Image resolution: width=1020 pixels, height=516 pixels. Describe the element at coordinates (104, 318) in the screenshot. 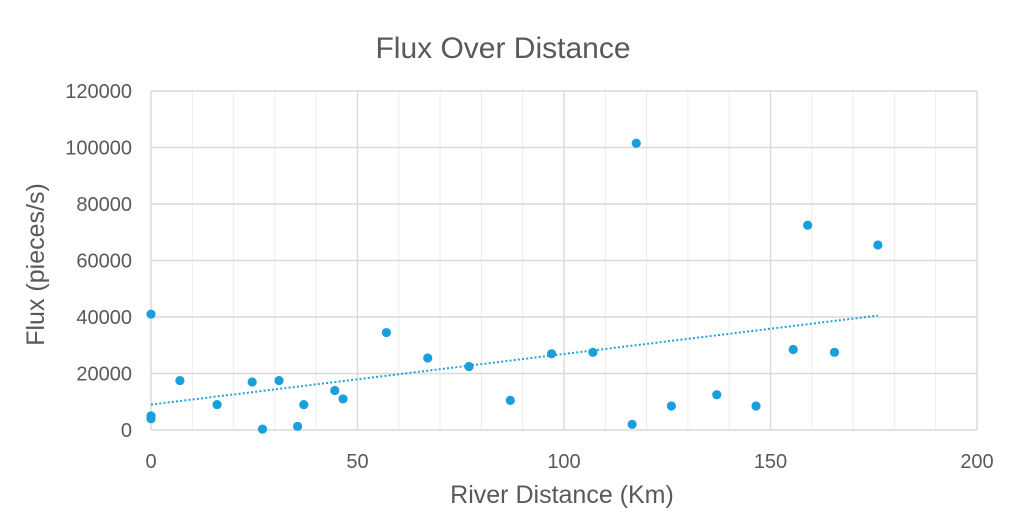

I see `y-tick-label: 40000` at that location.